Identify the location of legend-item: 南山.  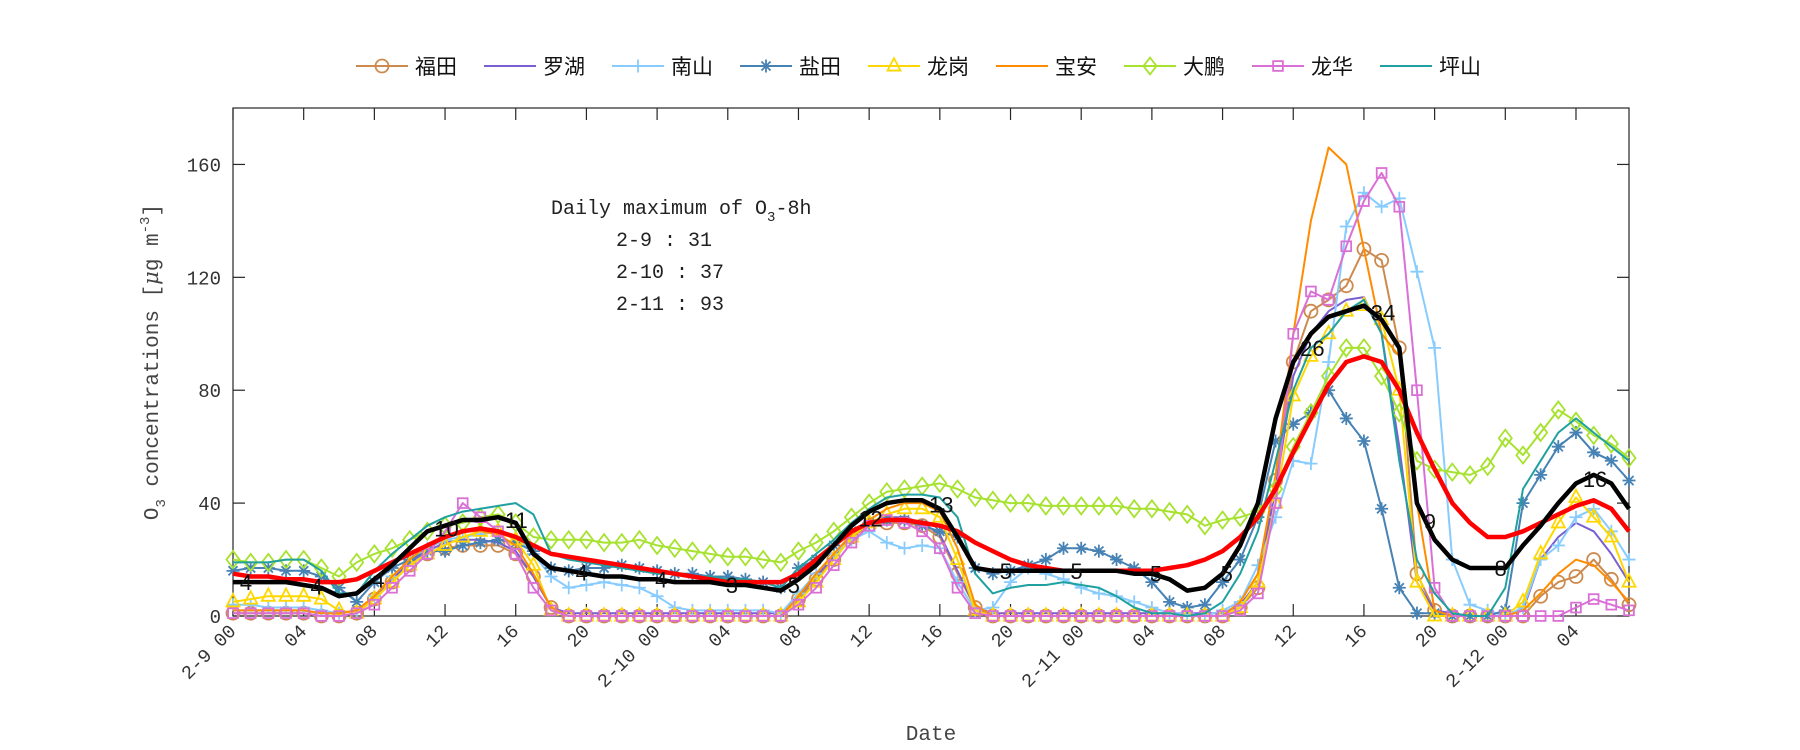
(662, 67).